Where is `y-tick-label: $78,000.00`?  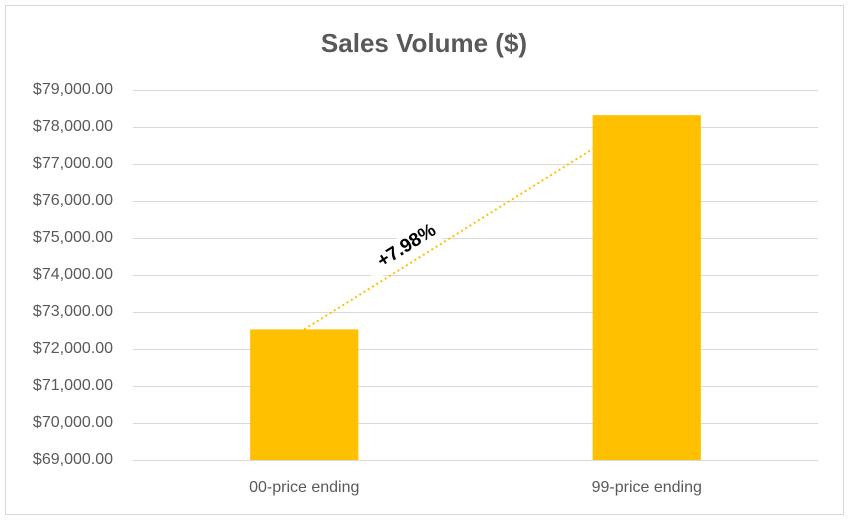 y-tick-label: $78,000.00 is located at coordinates (73, 126).